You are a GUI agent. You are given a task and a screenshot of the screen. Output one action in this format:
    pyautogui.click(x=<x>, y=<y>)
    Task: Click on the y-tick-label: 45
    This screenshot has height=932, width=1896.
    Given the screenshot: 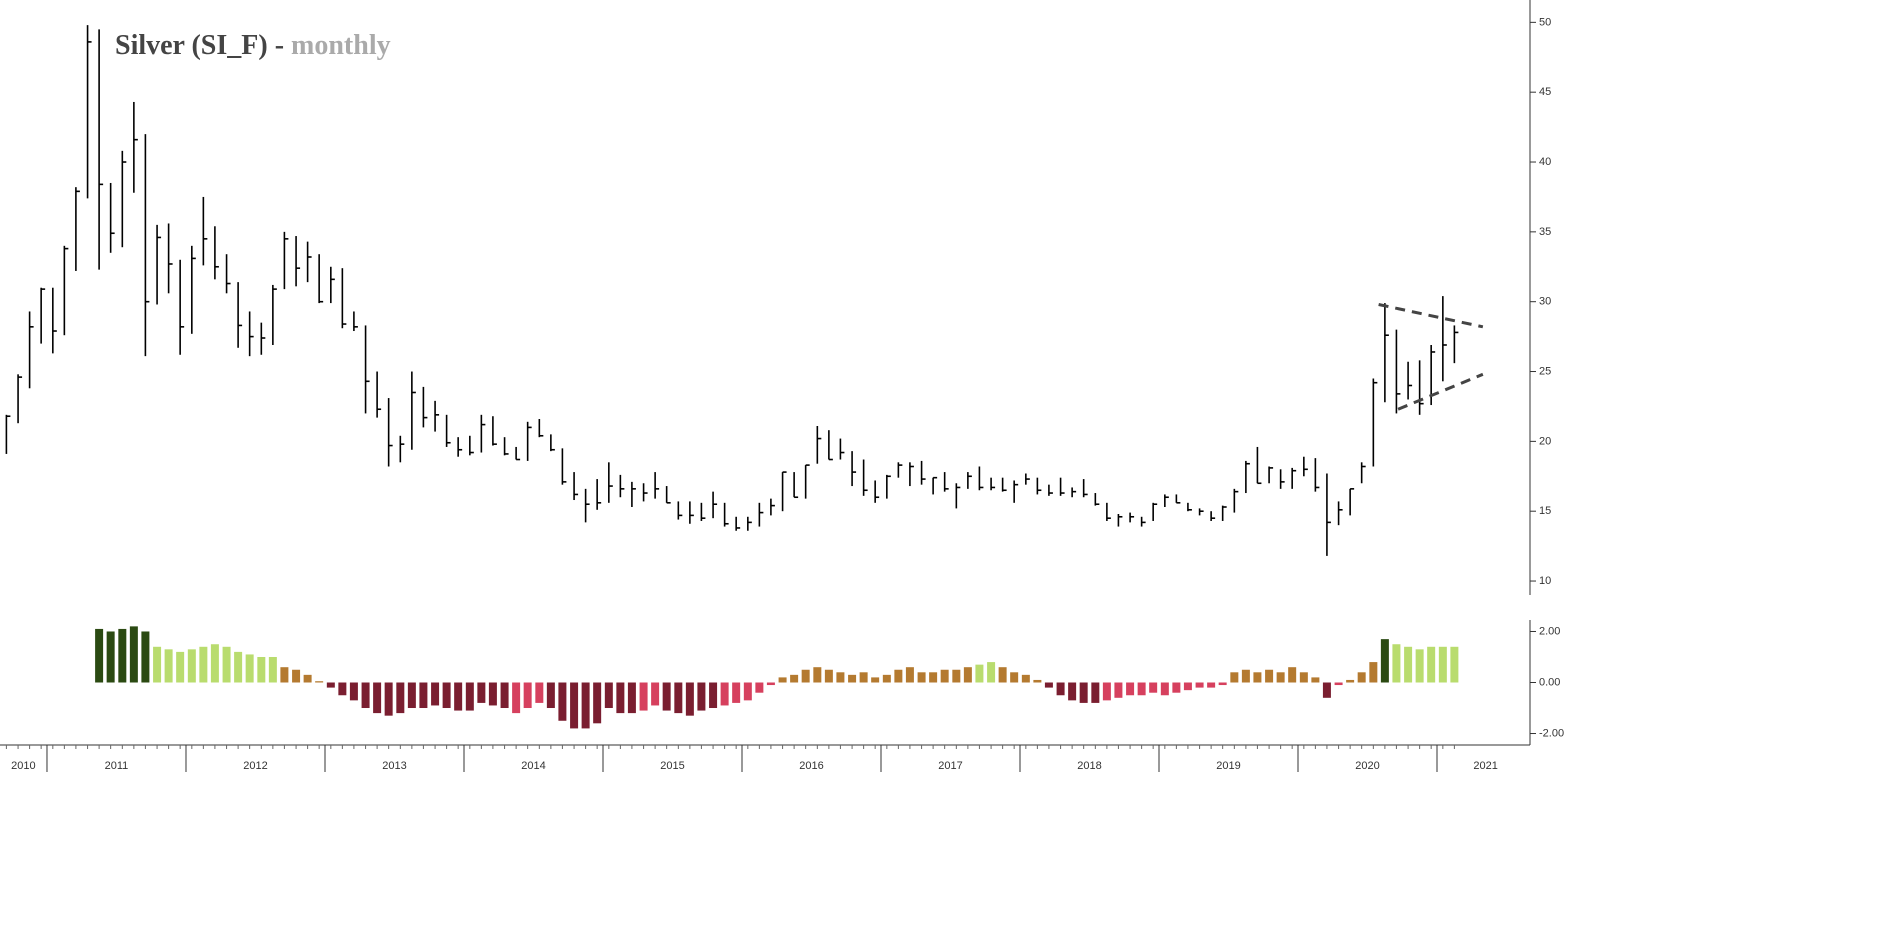 What is the action you would take?
    pyautogui.click(x=1545, y=92)
    